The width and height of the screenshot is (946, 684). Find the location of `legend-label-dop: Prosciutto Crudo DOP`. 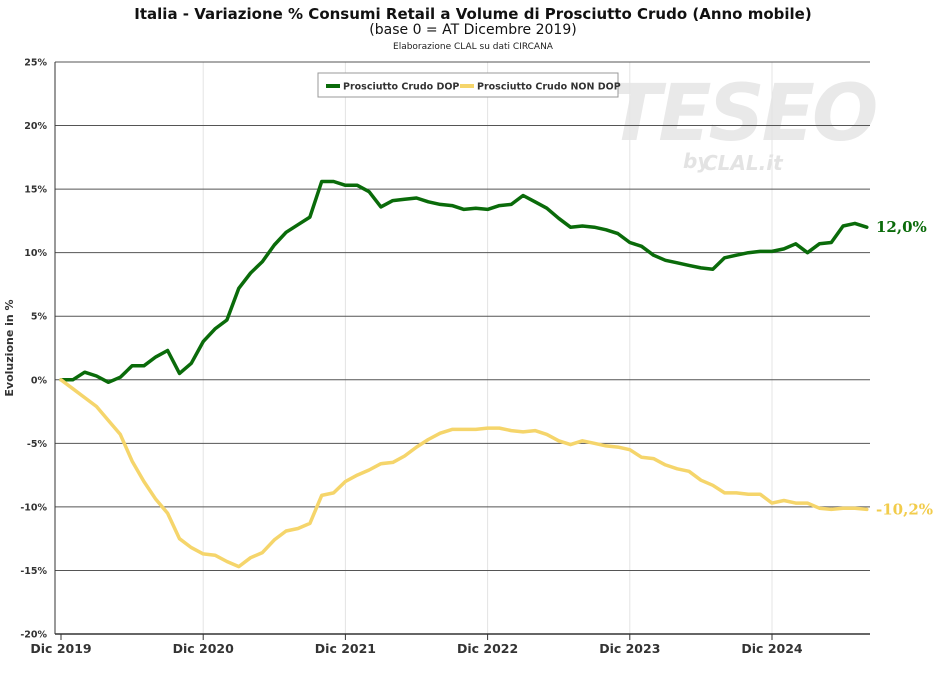

legend-label-dop: Prosciutto Crudo DOP is located at coordinates (401, 87).